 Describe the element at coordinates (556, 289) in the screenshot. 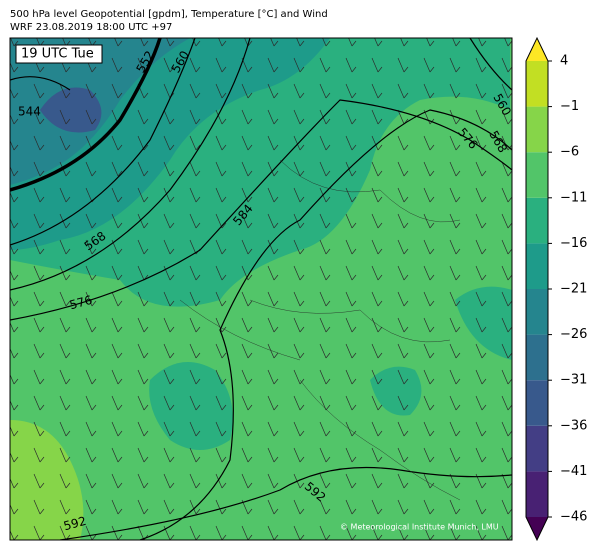

I see `colorbar: 4 −1 −6 −11 −16 −21 −26 −31 −36 −41 −46` at that location.